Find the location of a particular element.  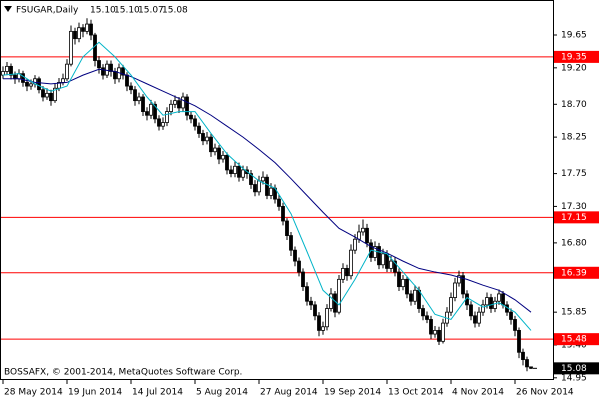

level-label: 19.35 is located at coordinates (574, 57).